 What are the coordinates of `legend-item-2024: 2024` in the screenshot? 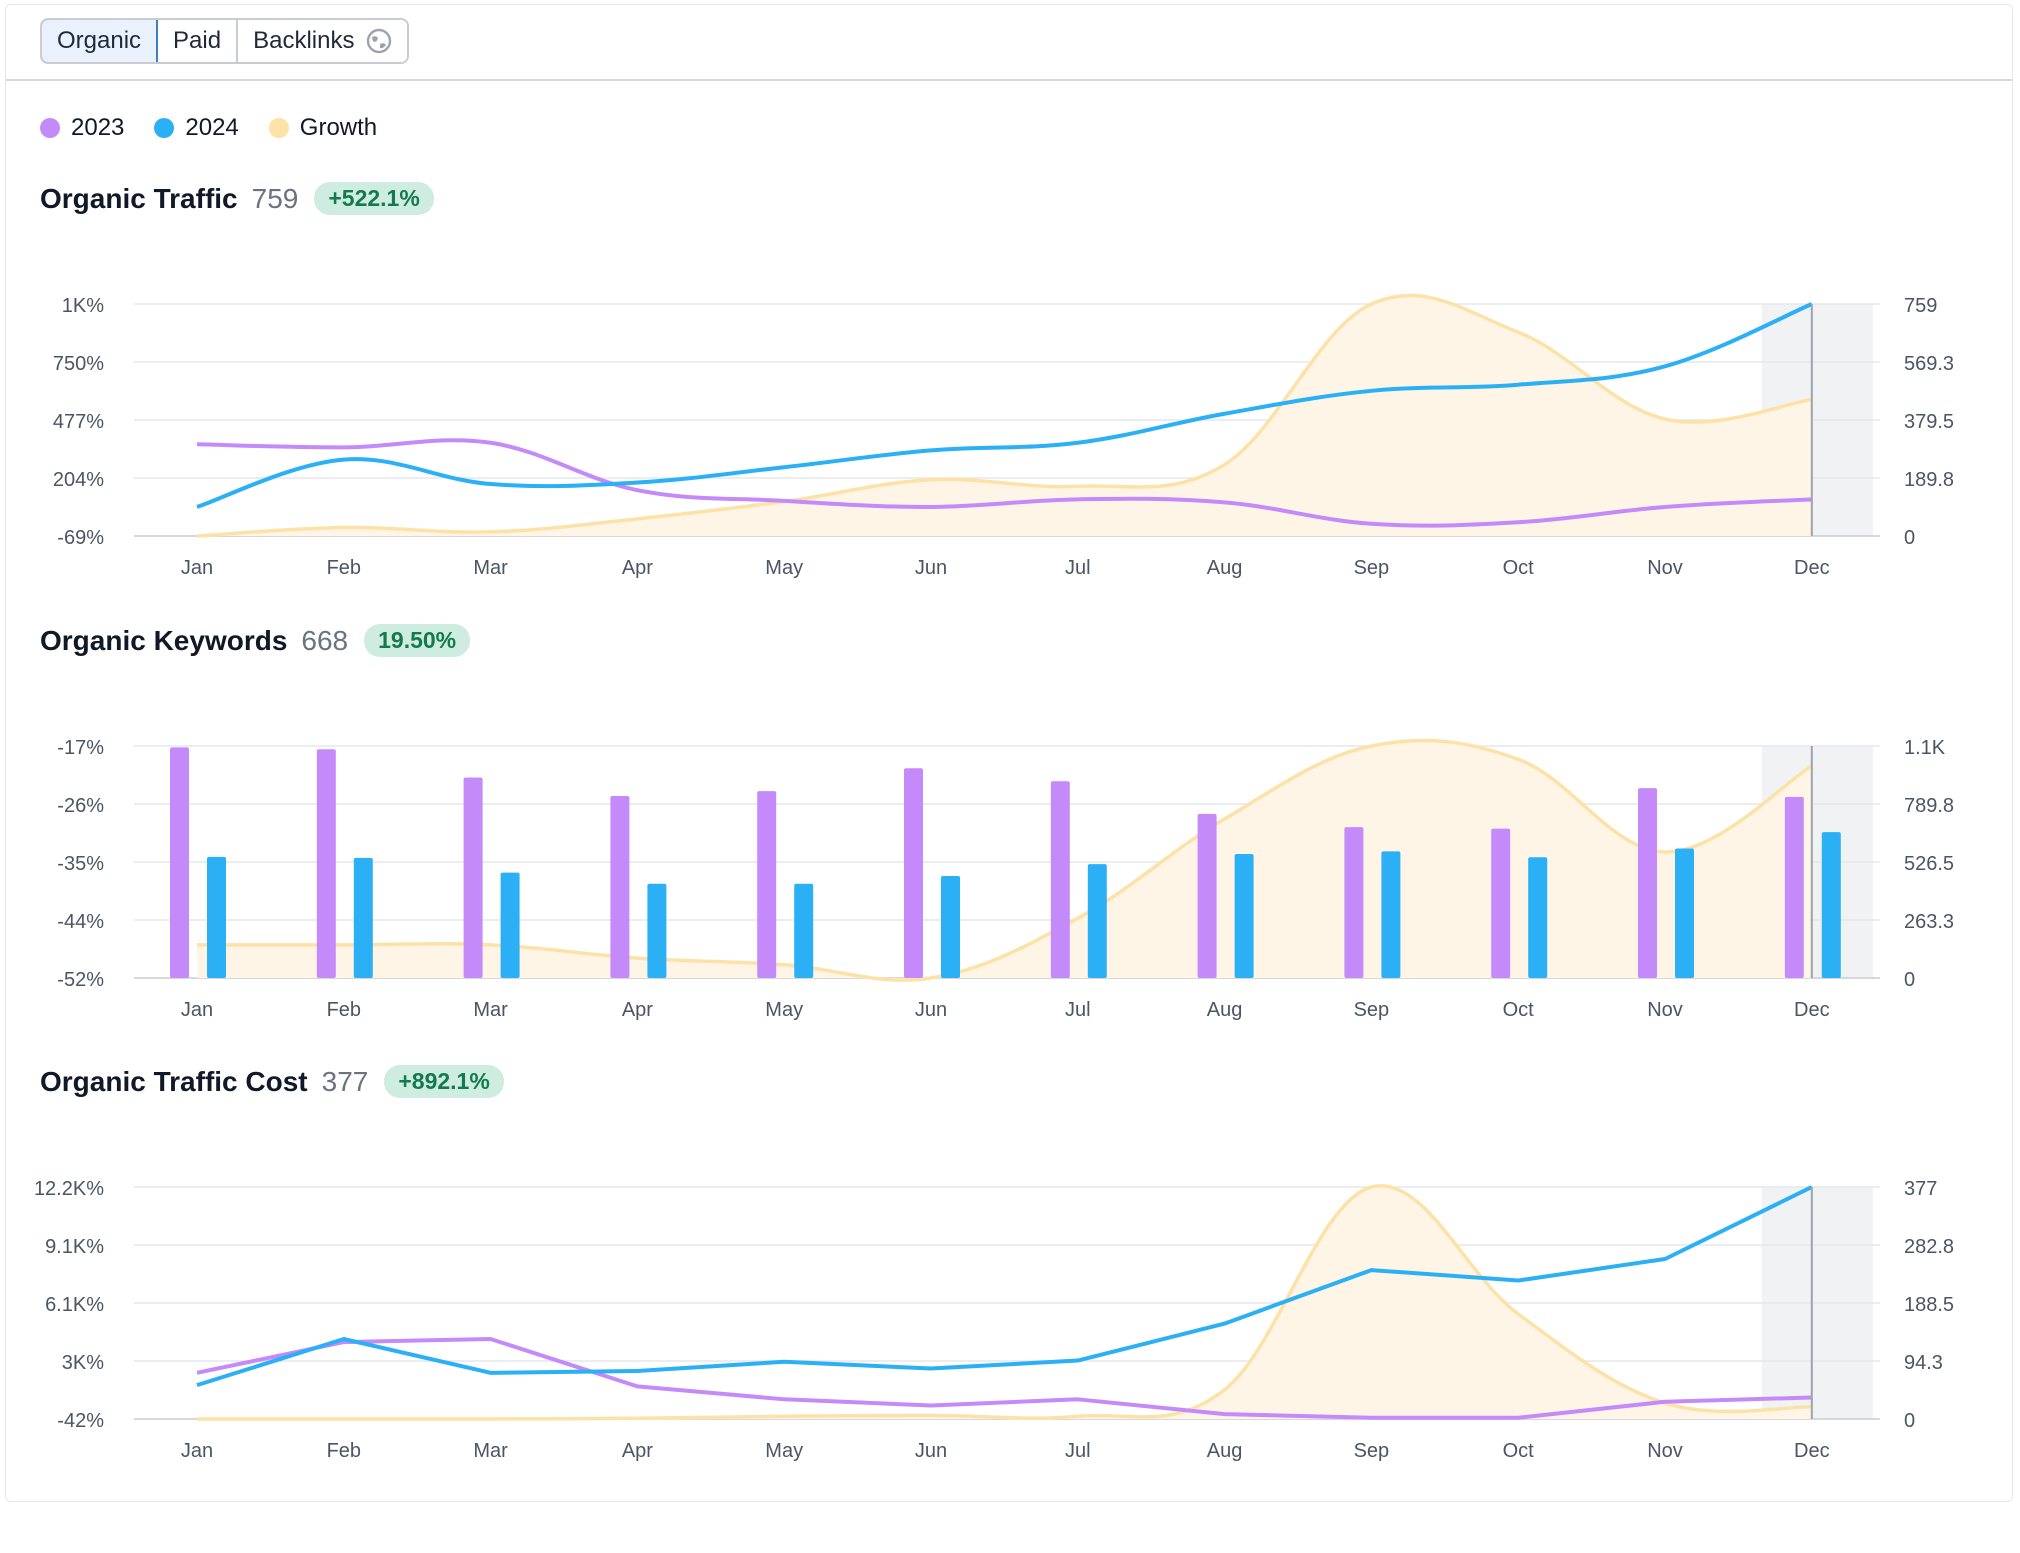 It's located at (196, 128).